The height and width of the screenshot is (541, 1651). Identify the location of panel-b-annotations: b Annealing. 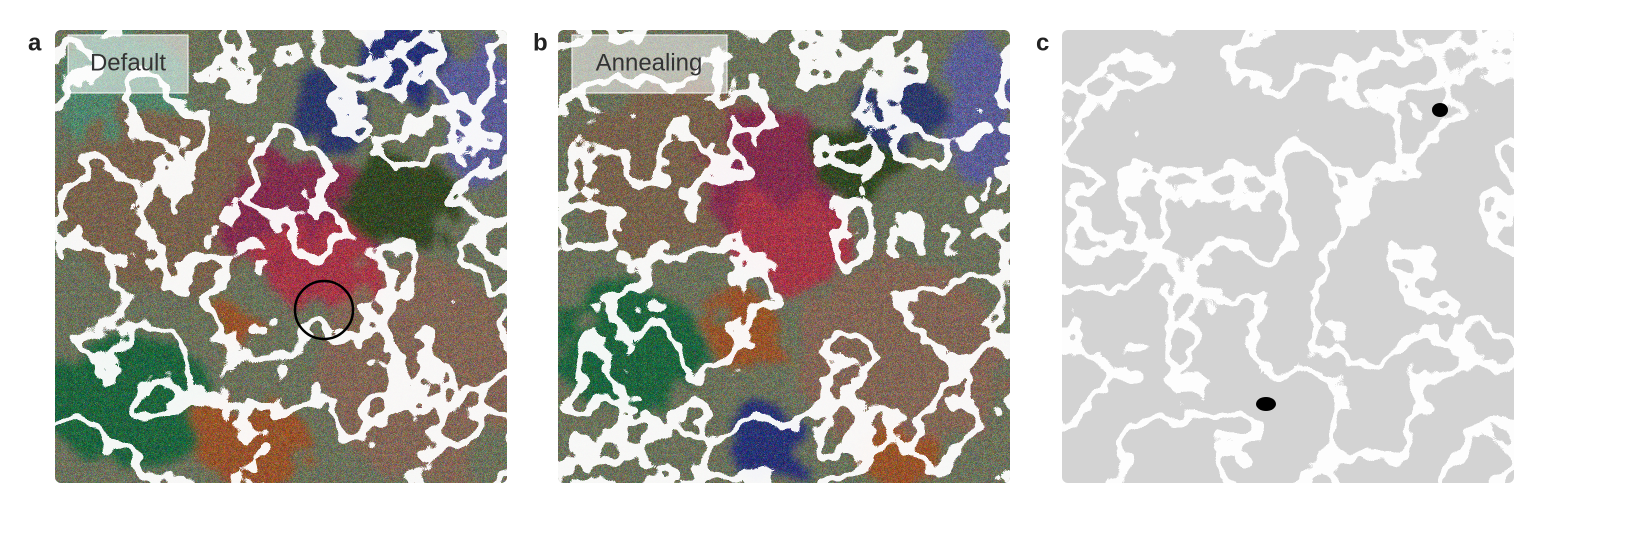
(630, 61).